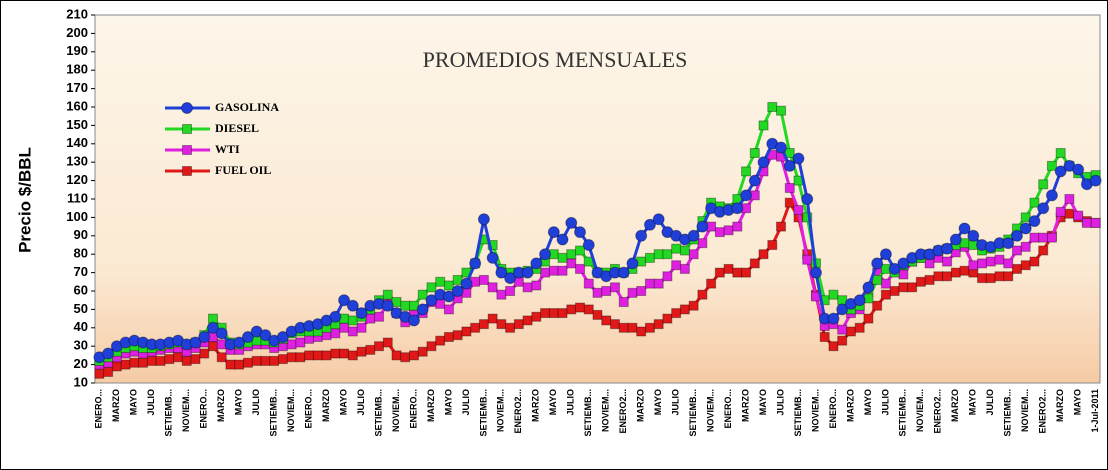  I want to click on y-tick-label: 180, so click(77, 69).